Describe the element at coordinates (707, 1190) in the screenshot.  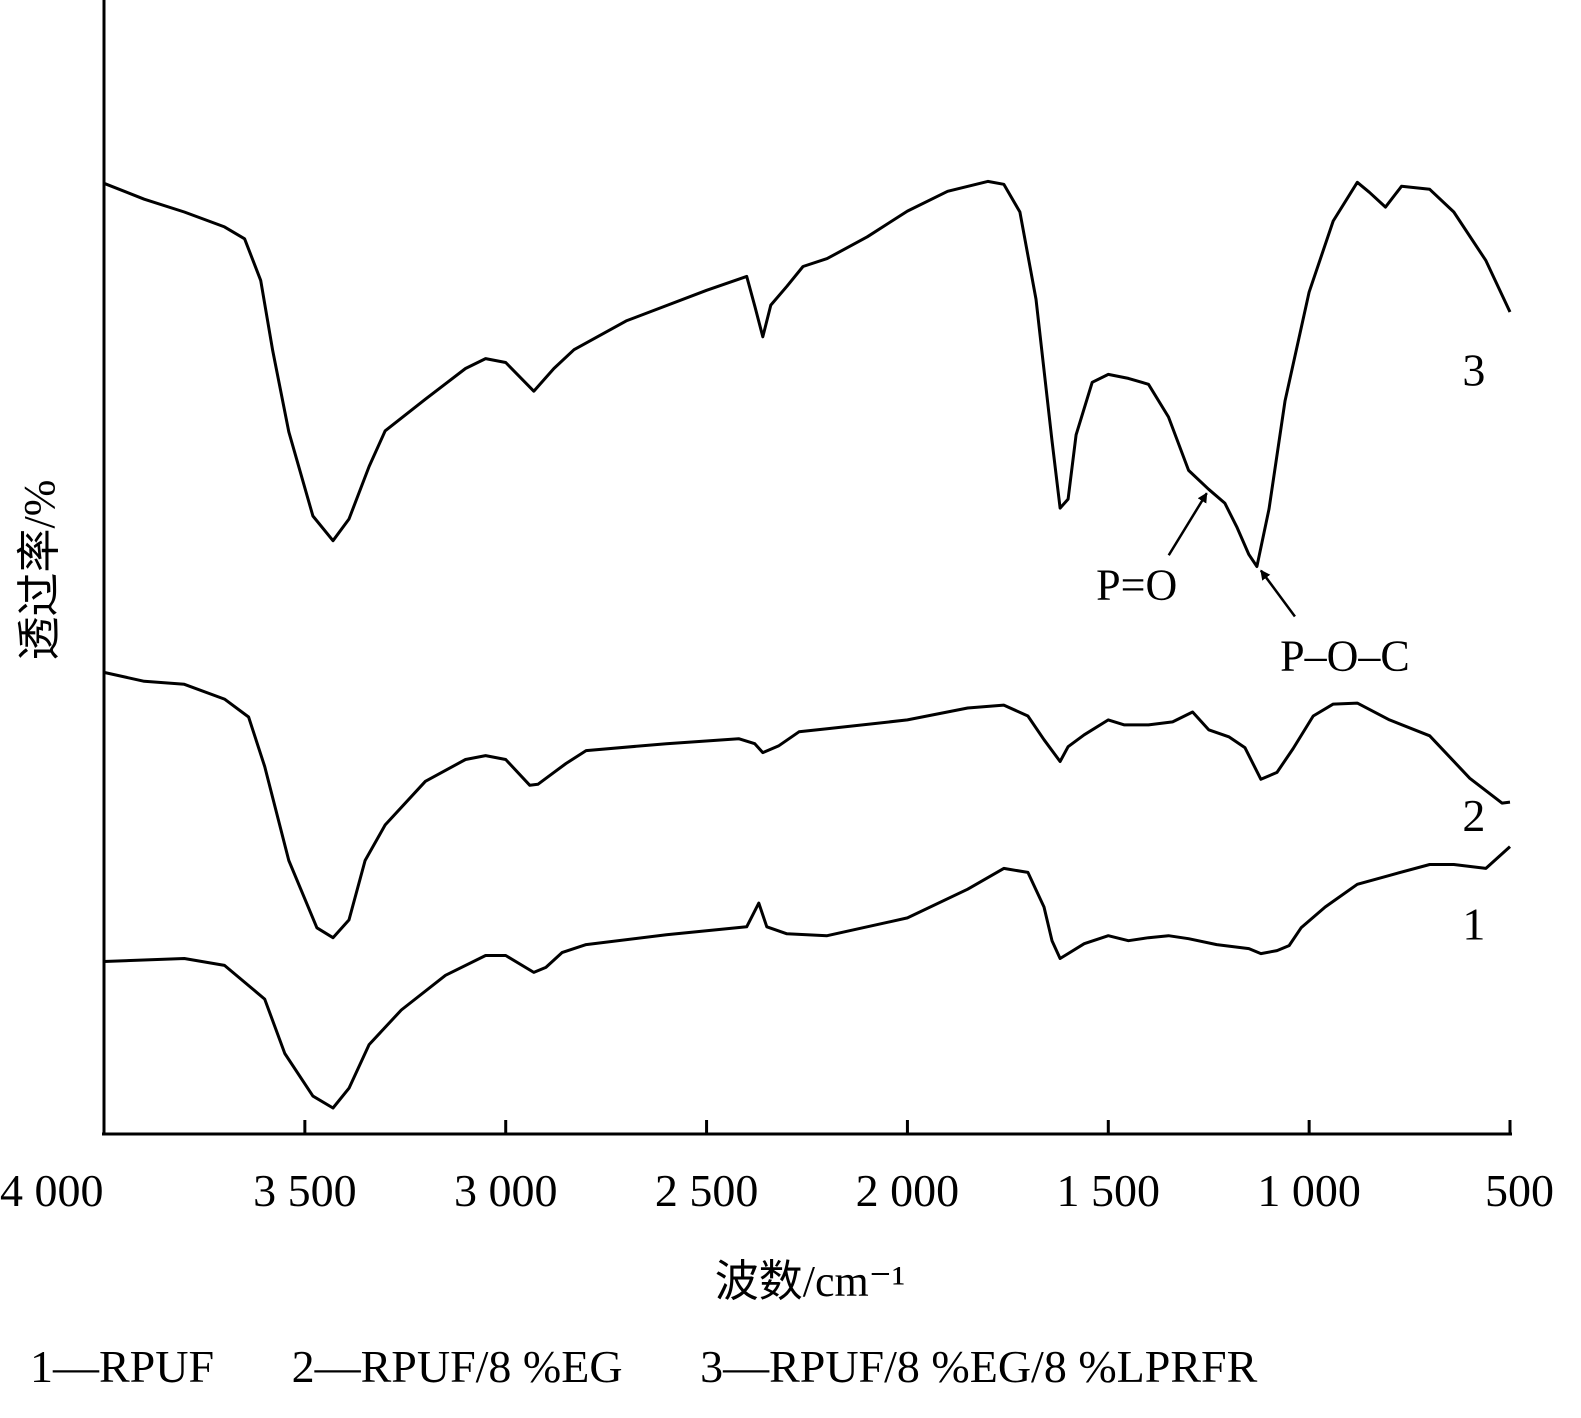
I see `x-tick-label-2500: 2 500` at that location.